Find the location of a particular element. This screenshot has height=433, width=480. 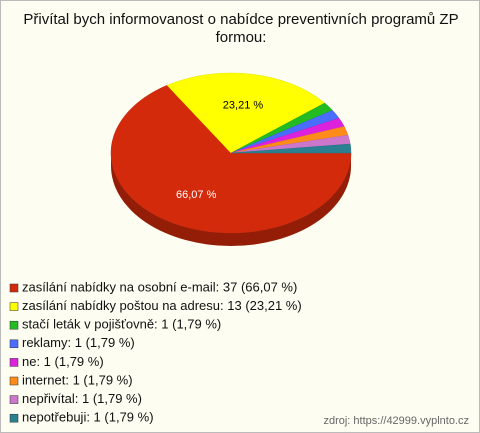

legend-label: ne: 1 (1,79 %) is located at coordinates (63, 361).